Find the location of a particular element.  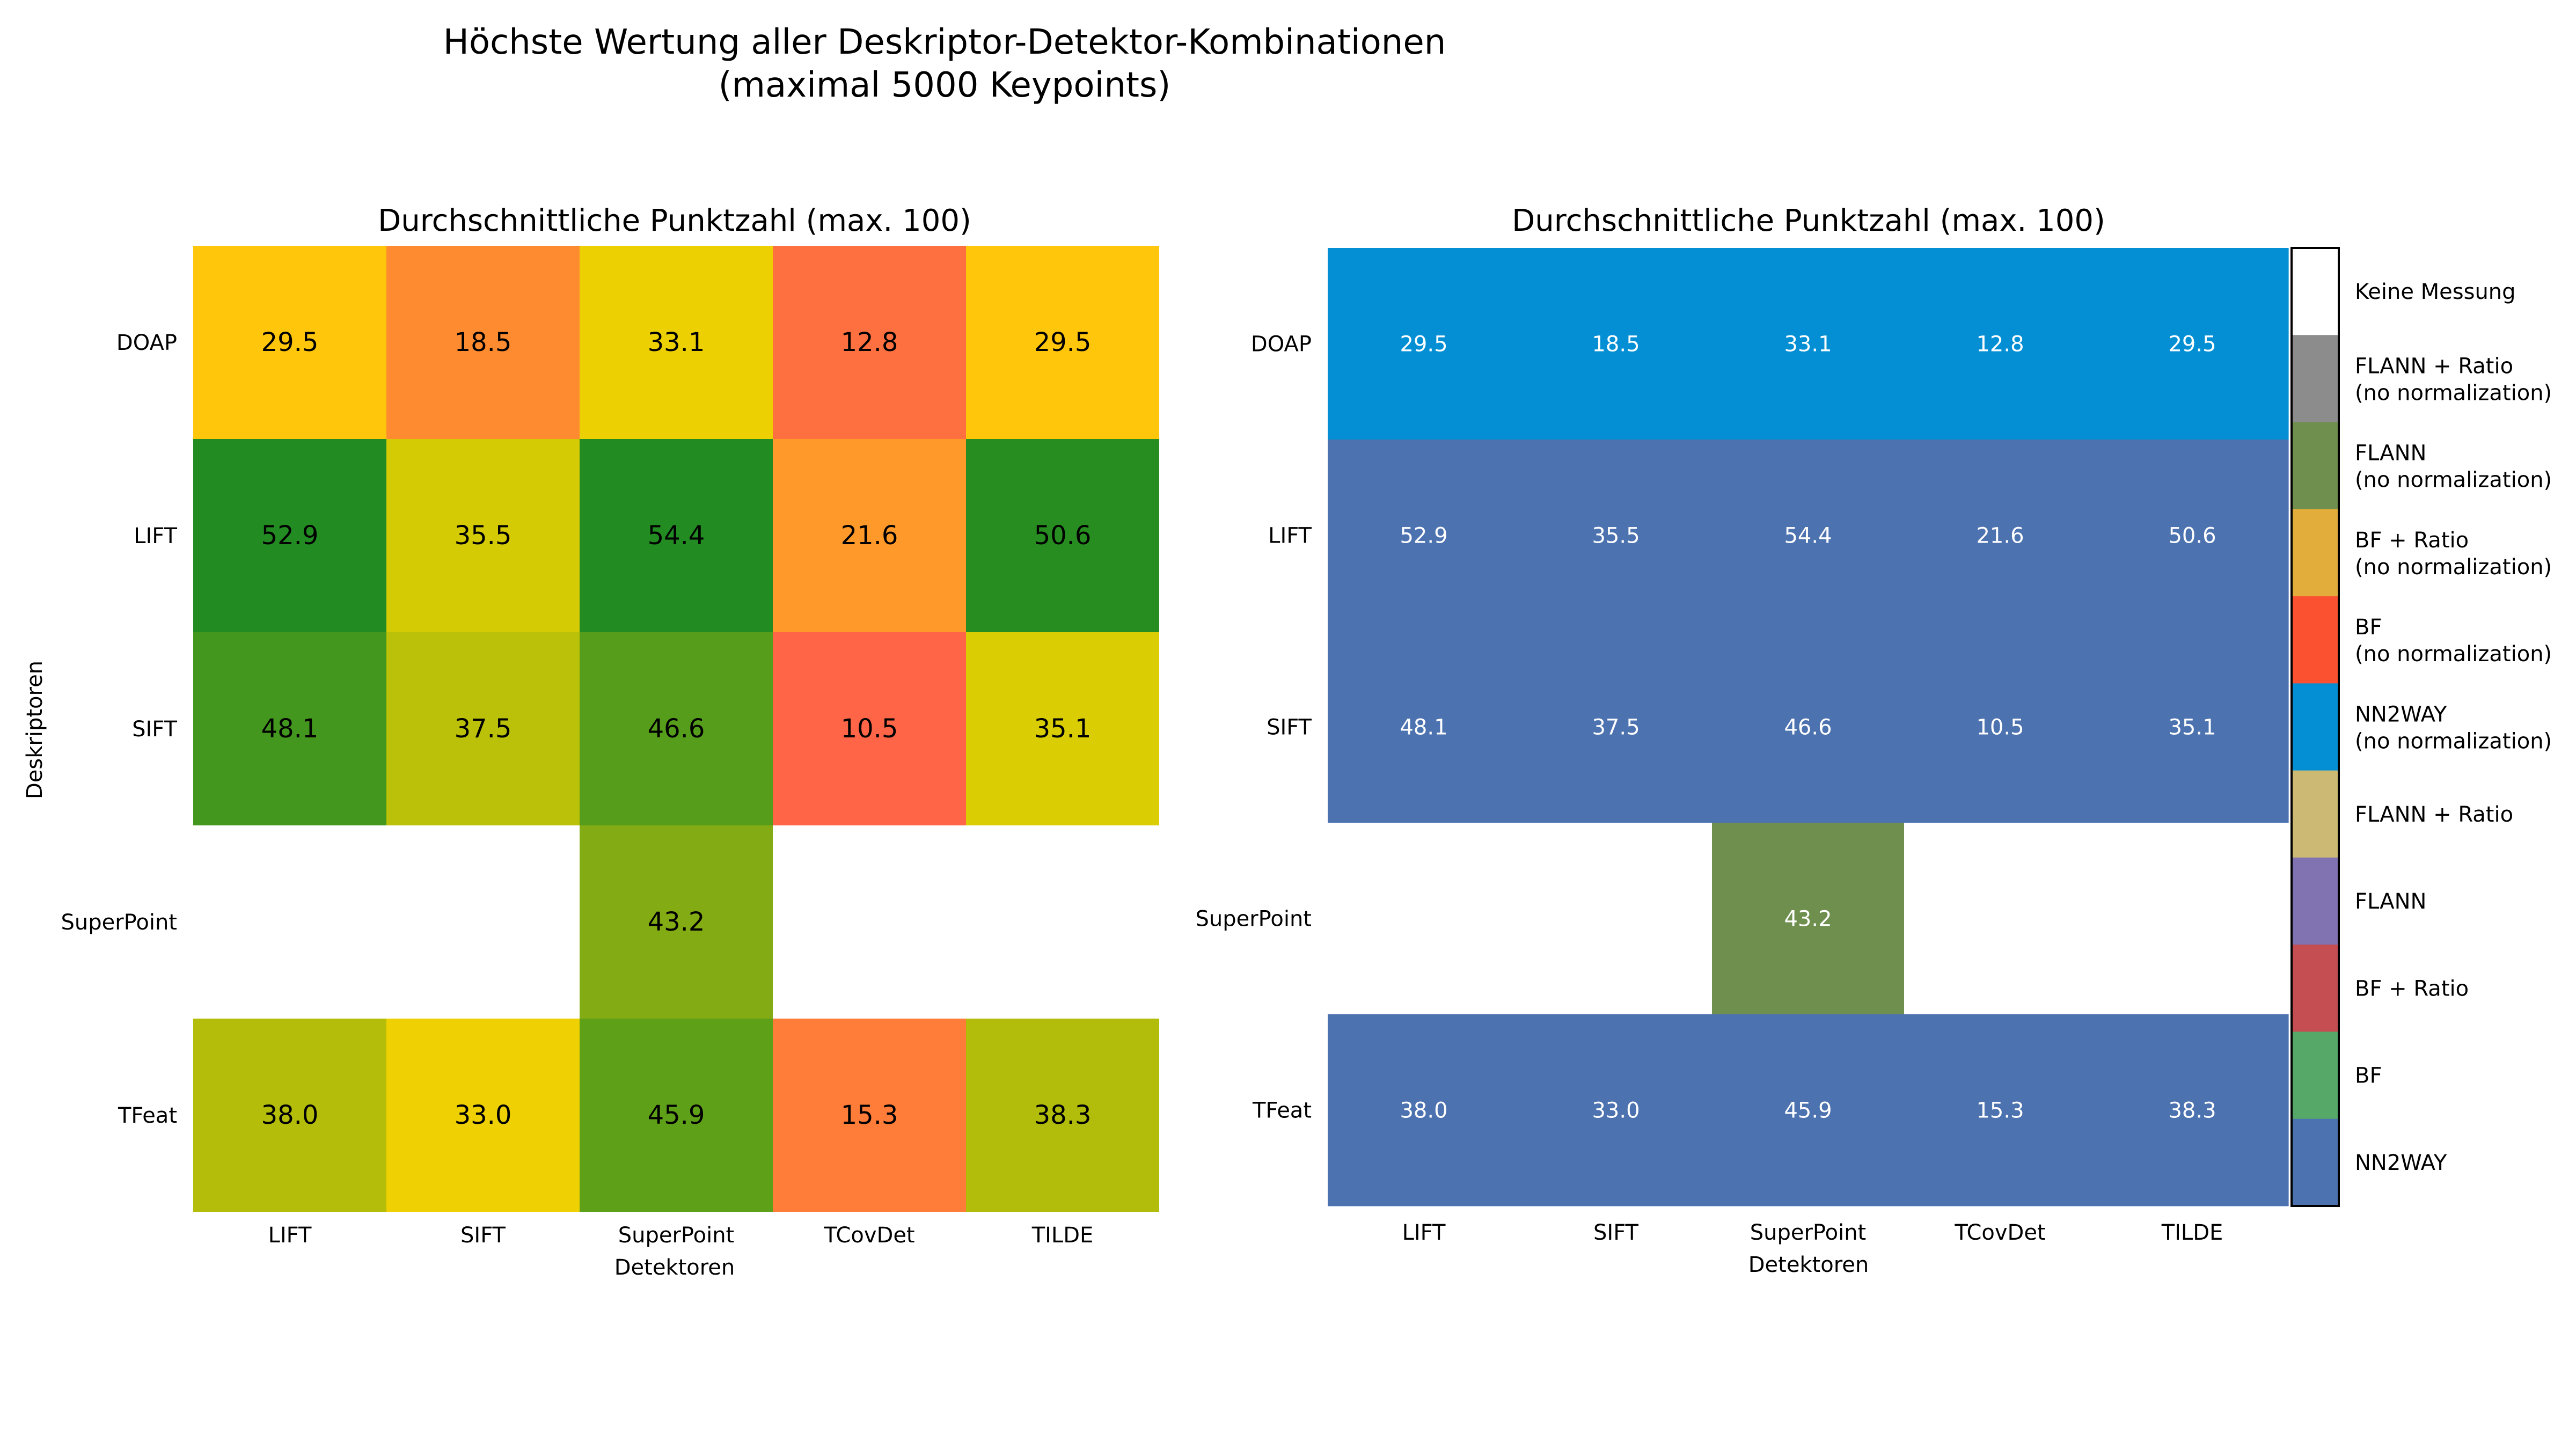

cell-value-label: 33.1 is located at coordinates (676, 342).